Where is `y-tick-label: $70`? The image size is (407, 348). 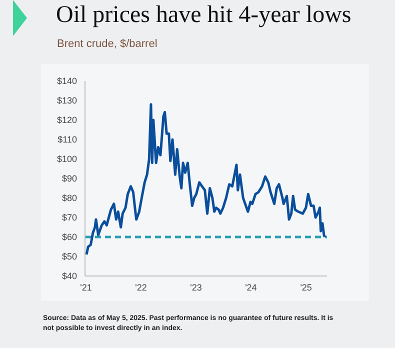
y-tick-label: $70 is located at coordinates (69, 217).